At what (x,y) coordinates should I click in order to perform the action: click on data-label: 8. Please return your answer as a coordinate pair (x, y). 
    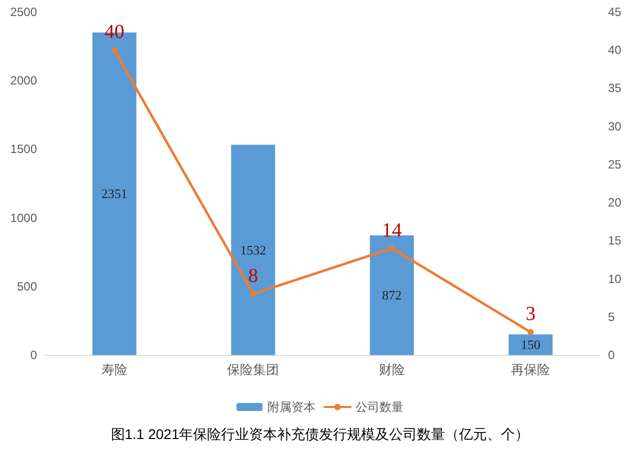
    Looking at the image, I should click on (253, 276).